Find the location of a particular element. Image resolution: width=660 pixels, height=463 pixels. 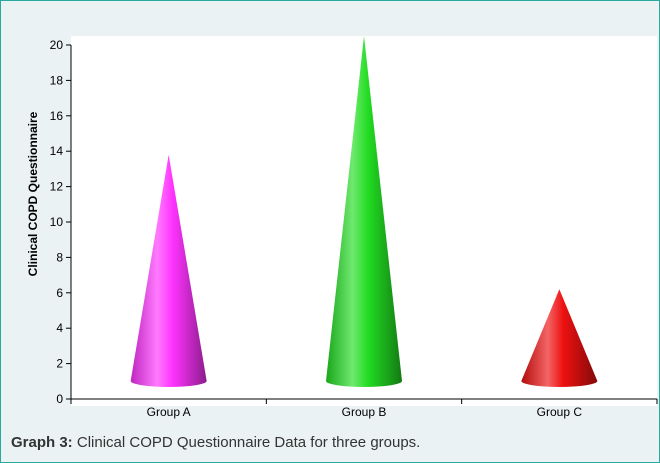

x-tick-label: Group C is located at coordinates (560, 412).